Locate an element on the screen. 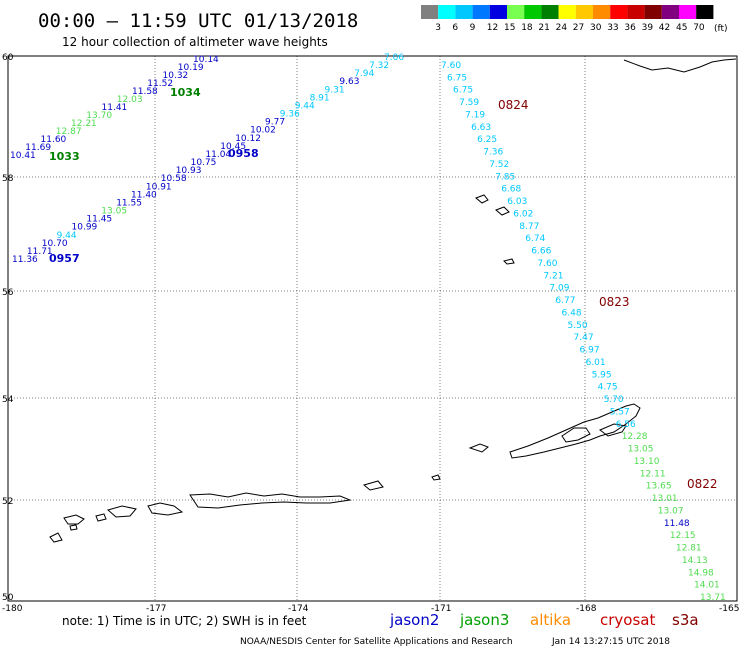 The image size is (740, 650). scale-label: 3 is located at coordinates (438, 28).